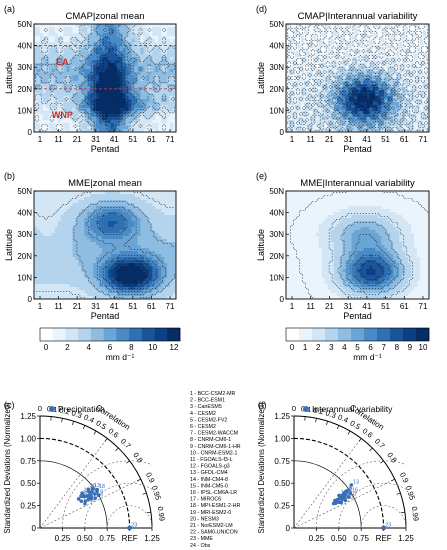 This screenshot has height=550, width=447. I want to click on colorbar-right-tick-label: 9, so click(410, 347).